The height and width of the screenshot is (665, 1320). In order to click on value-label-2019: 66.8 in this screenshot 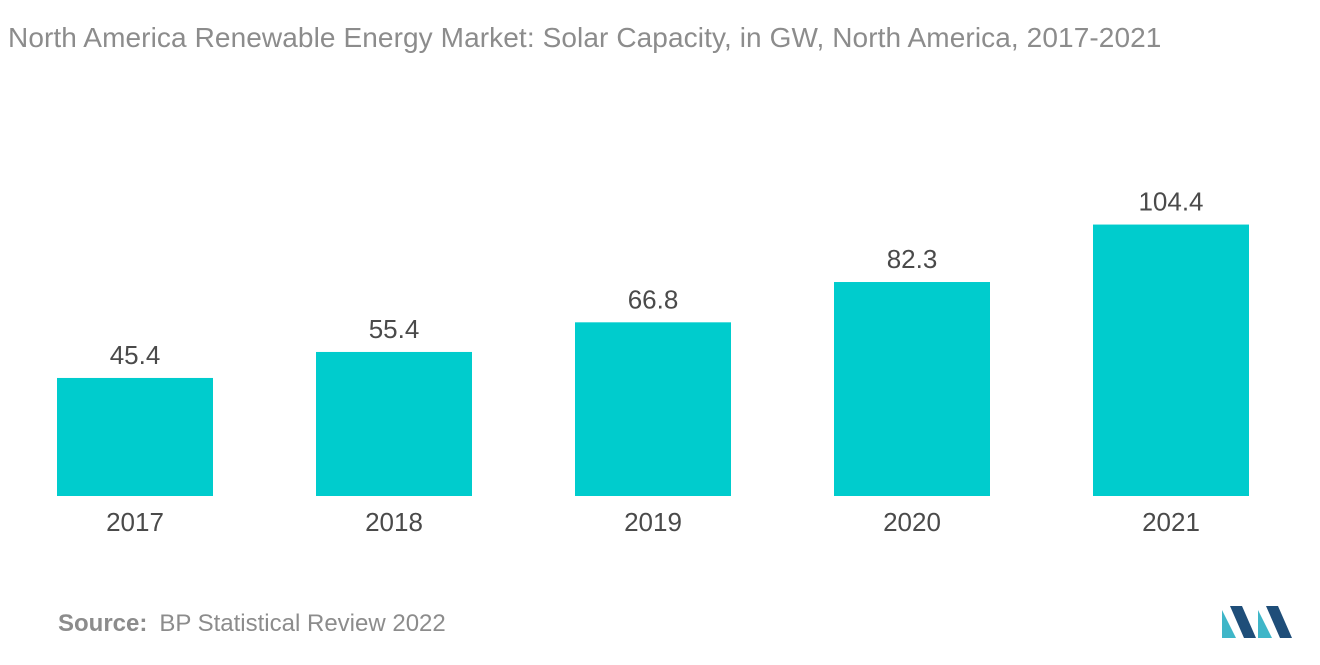, I will do `click(653, 299)`.